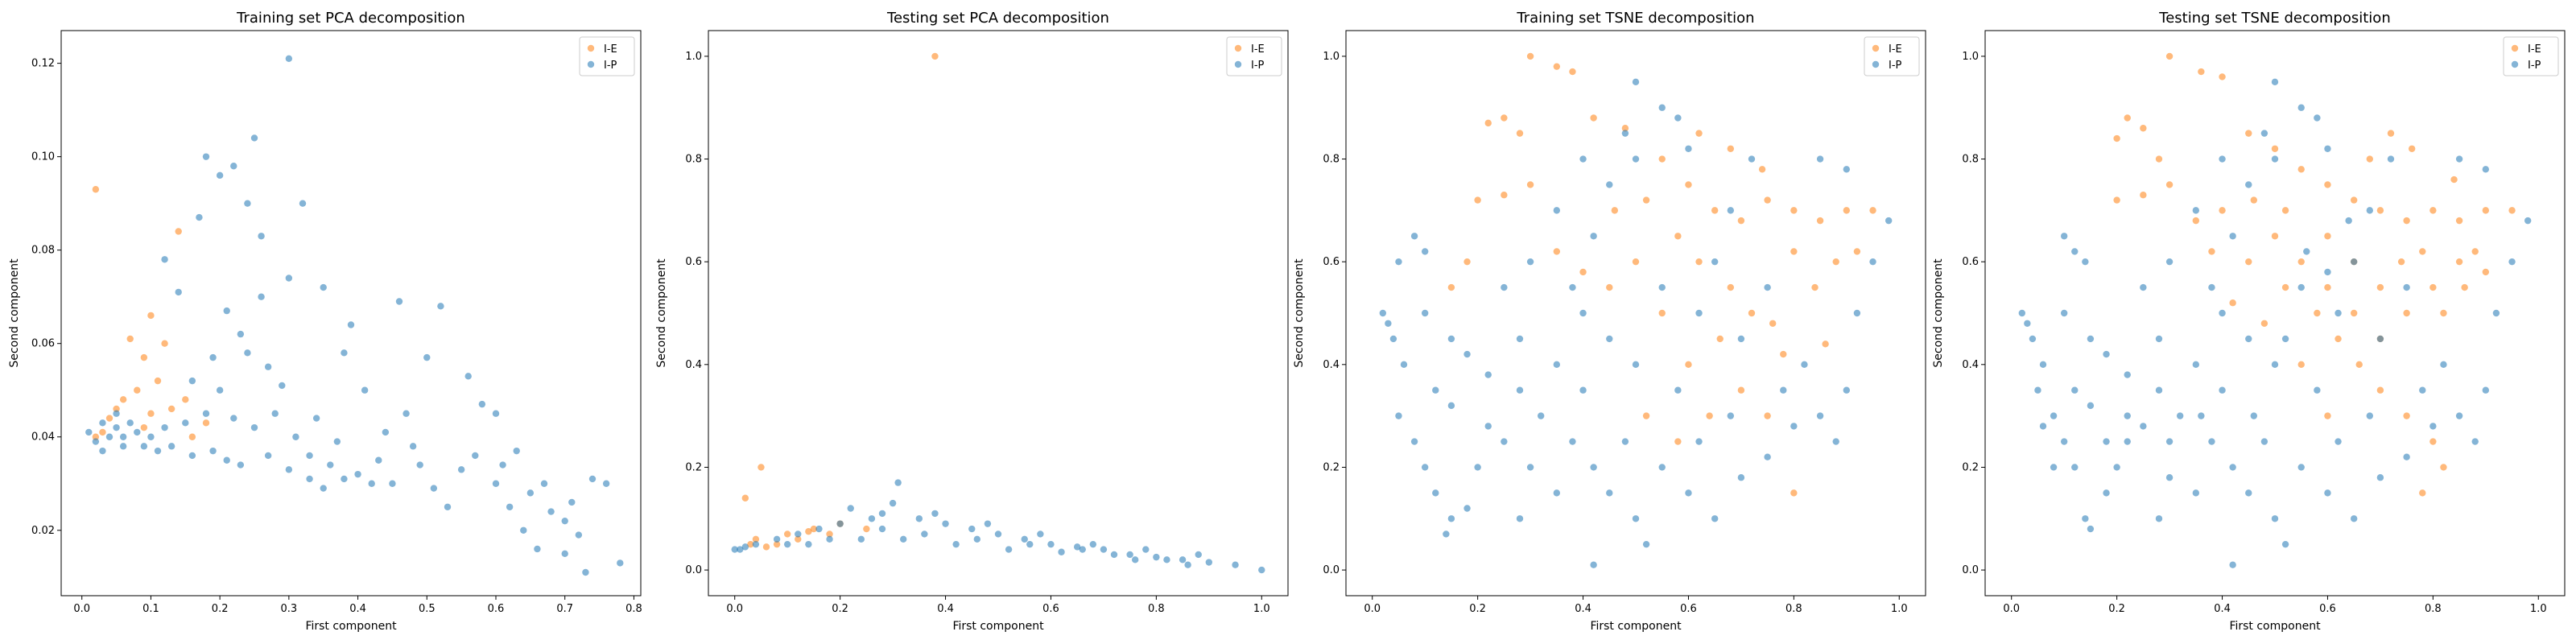 This screenshot has width=2576, height=644. Describe the element at coordinates (693, 57) in the screenshot. I see `y-tick-label: 1.0` at that location.